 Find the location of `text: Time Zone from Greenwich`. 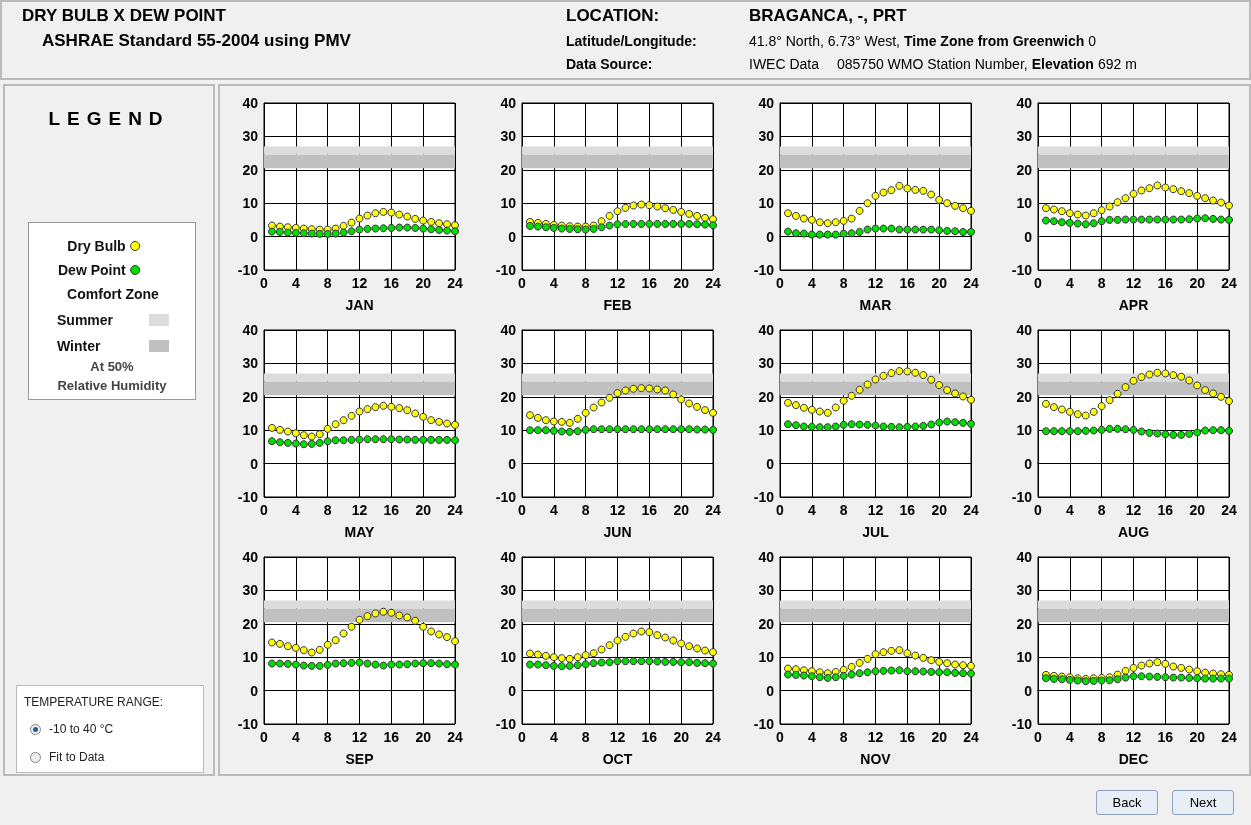

text: Time Zone from Greenwich is located at coordinates (994, 41).